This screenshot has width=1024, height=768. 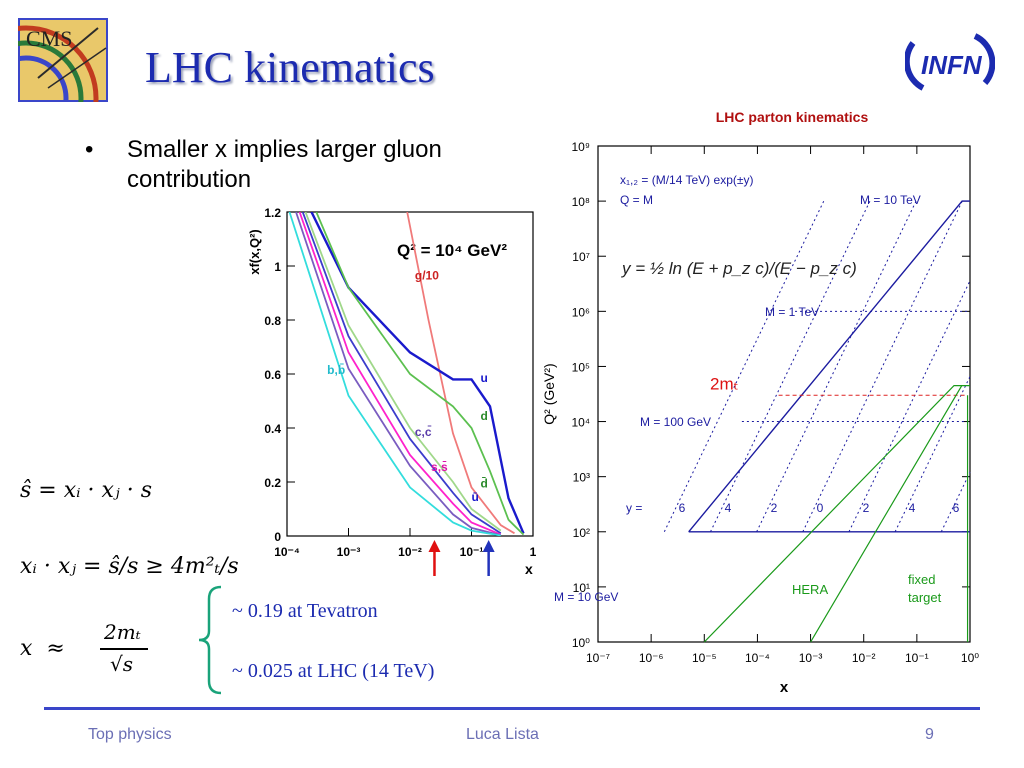 What do you see at coordinates (917, 658) in the screenshot?
I see `kin-x-tick-label: 10⁻¹` at bounding box center [917, 658].